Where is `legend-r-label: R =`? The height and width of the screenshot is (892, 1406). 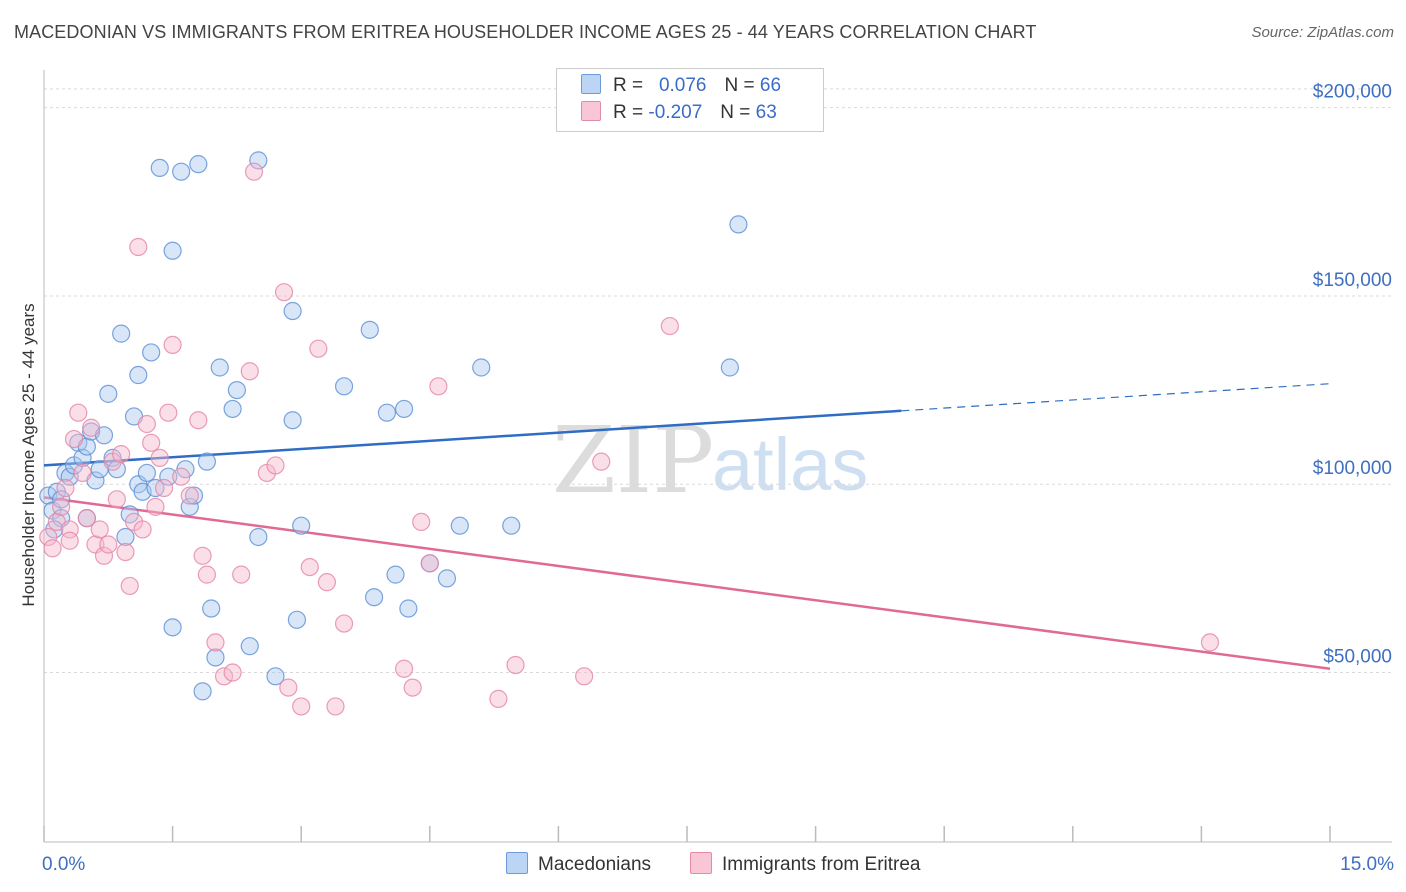
legend-r-label: R = is located at coordinates (628, 112).